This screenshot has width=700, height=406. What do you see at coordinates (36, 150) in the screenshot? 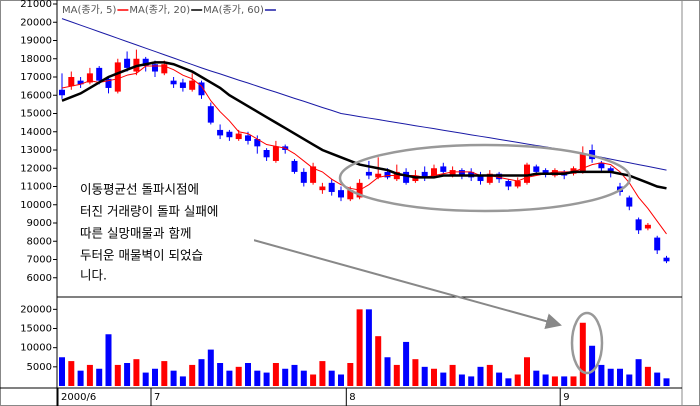
I see `y-tick-label: 13000` at bounding box center [36, 150].